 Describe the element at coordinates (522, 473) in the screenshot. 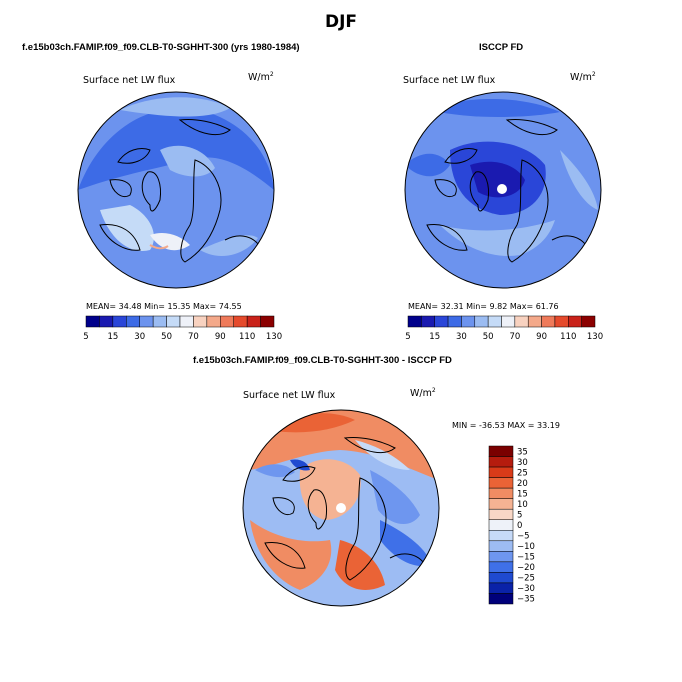

I see `panel-3-colorbar-tick-label: 25` at that location.